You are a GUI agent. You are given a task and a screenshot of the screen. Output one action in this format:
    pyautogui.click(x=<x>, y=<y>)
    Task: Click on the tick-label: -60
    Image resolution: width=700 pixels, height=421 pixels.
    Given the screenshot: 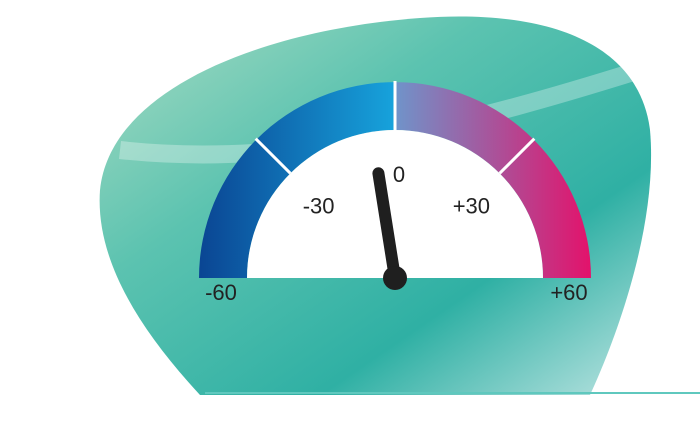 What is the action you would take?
    pyautogui.click(x=221, y=292)
    